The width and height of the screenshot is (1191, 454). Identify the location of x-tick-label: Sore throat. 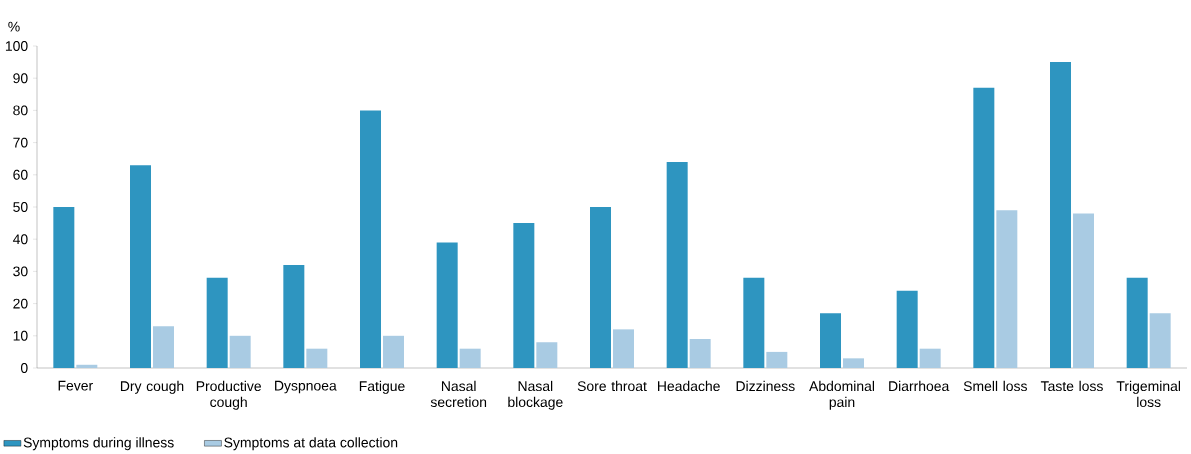
(612, 386).